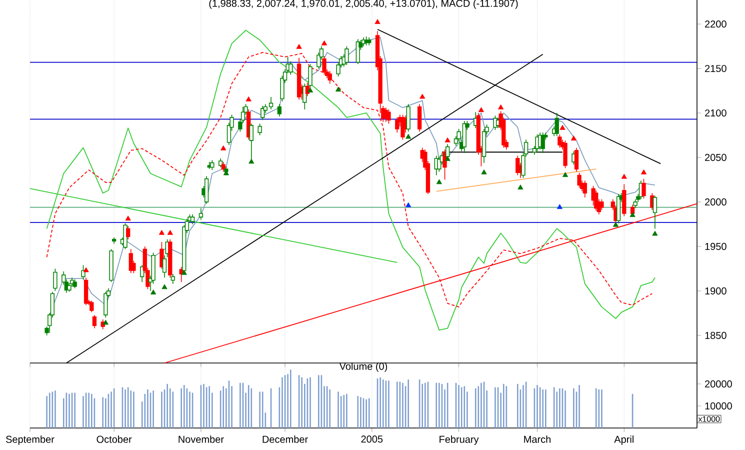 The height and width of the screenshot is (450, 745). What do you see at coordinates (718, 406) in the screenshot?
I see `y-tick-label: 10000` at bounding box center [718, 406].